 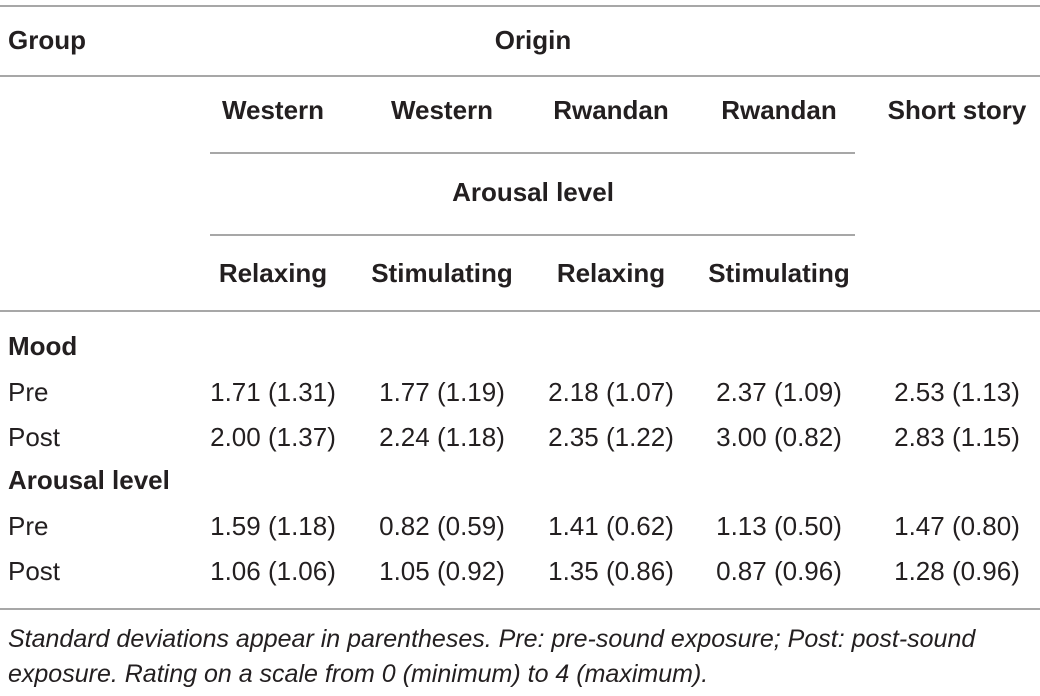 I want to click on cell: 1.35 (0.86), so click(x=611, y=571).